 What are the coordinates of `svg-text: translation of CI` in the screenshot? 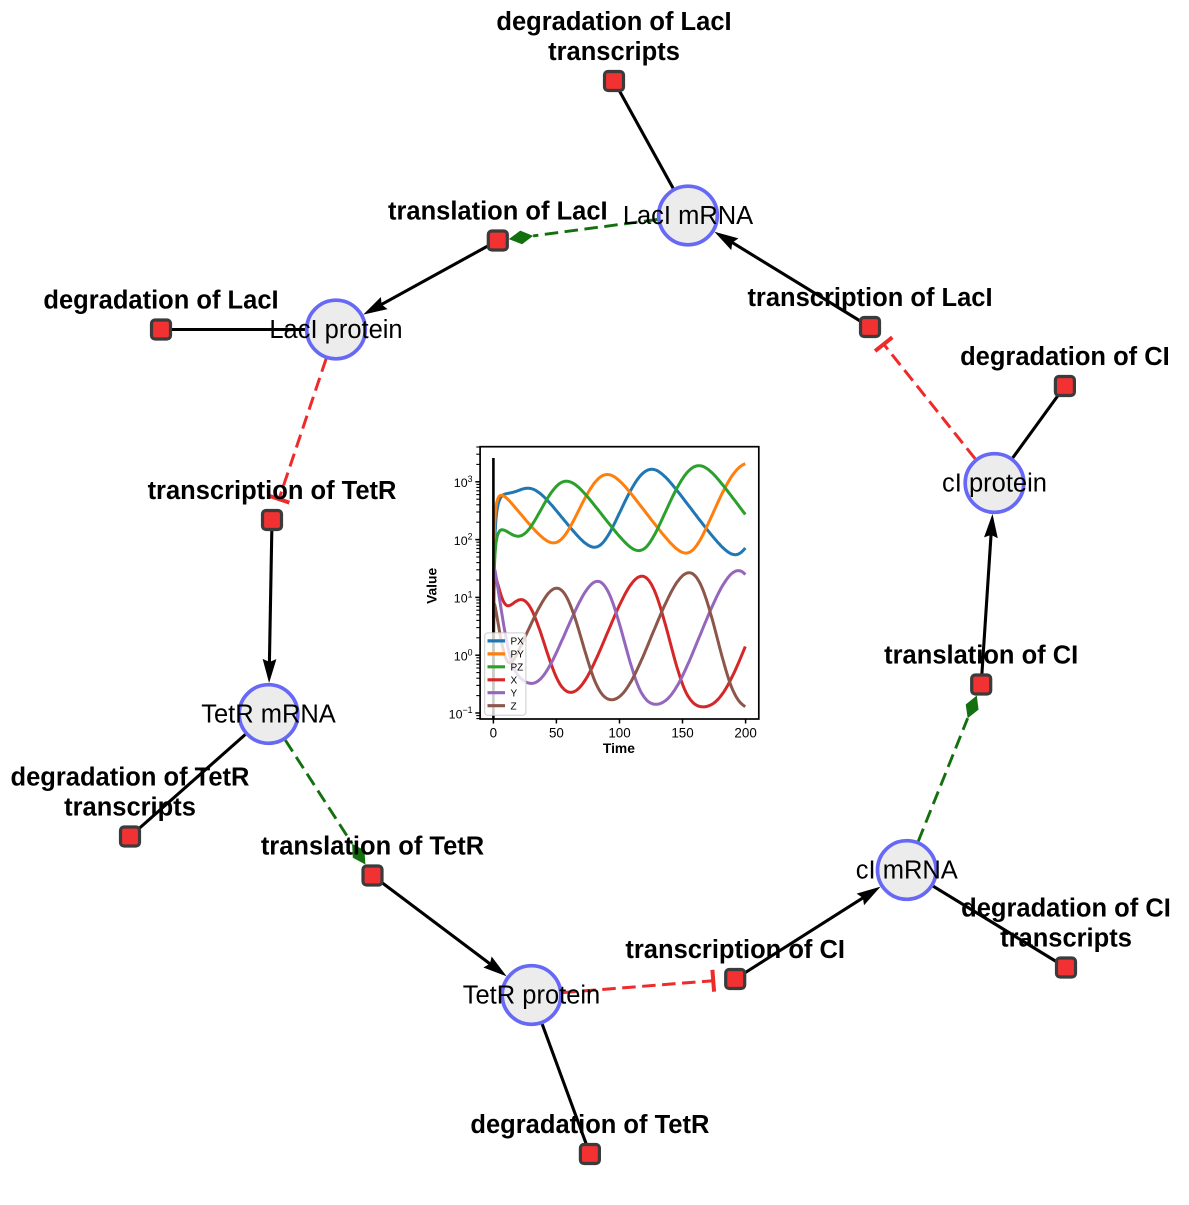 It's located at (981, 656).